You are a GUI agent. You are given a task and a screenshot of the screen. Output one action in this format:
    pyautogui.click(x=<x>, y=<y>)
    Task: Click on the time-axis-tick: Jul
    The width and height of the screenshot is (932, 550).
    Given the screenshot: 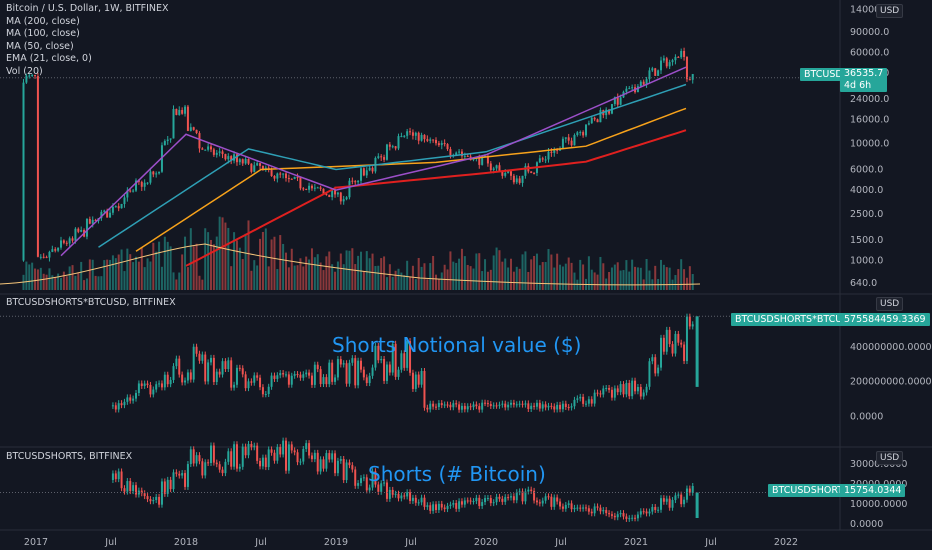 What is the action you would take?
    pyautogui.click(x=710, y=542)
    